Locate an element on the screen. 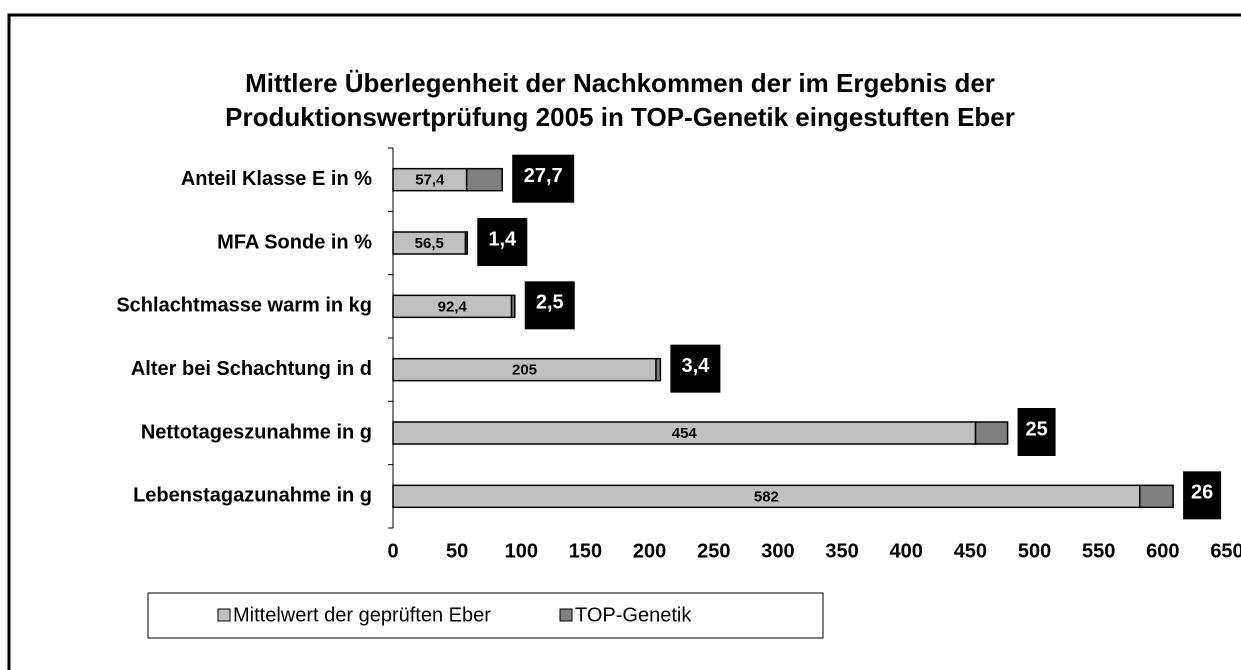  legend-label: Mittelwert der geprüften Eber is located at coordinates (362, 615).